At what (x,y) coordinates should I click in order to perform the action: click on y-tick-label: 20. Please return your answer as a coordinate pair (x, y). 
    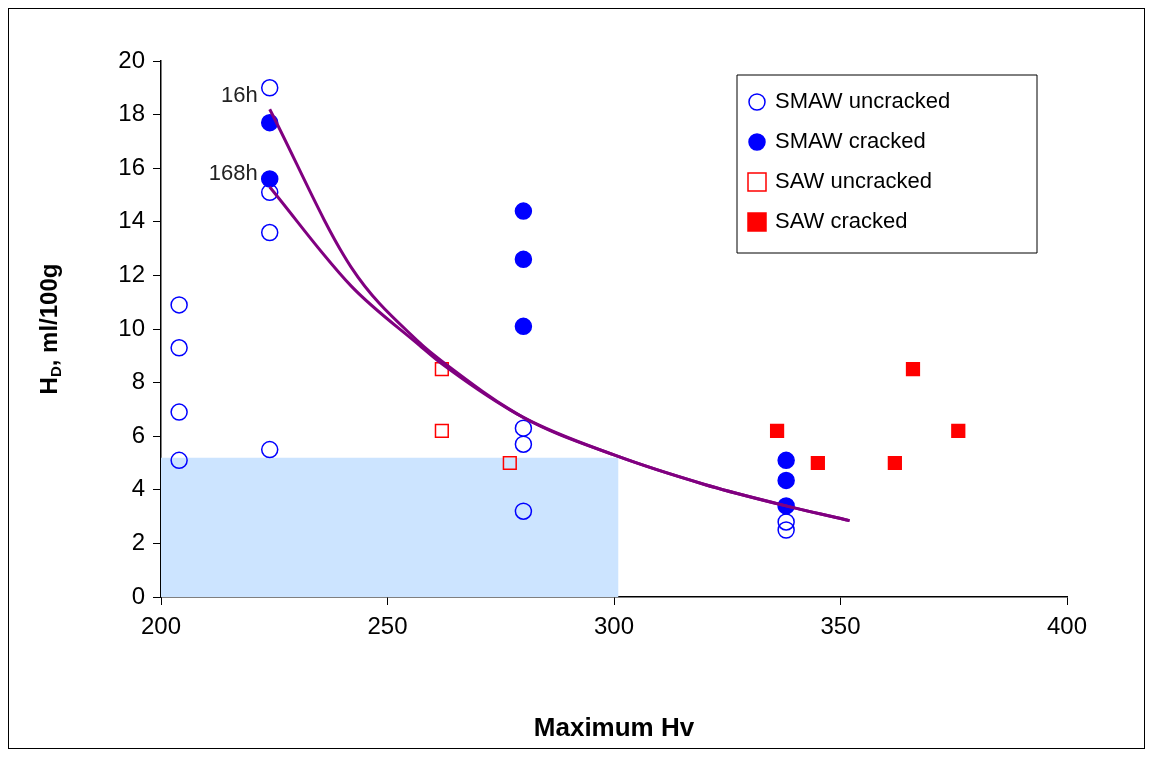
    Looking at the image, I should click on (131, 59).